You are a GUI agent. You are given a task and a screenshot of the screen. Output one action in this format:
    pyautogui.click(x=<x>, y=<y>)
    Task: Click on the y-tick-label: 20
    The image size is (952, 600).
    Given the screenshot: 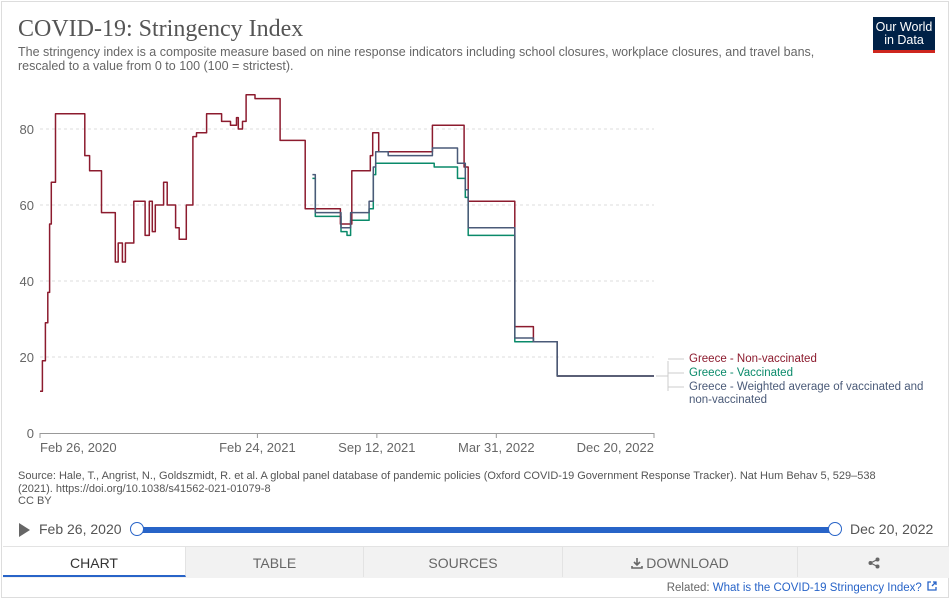 What is the action you would take?
    pyautogui.click(x=27, y=357)
    